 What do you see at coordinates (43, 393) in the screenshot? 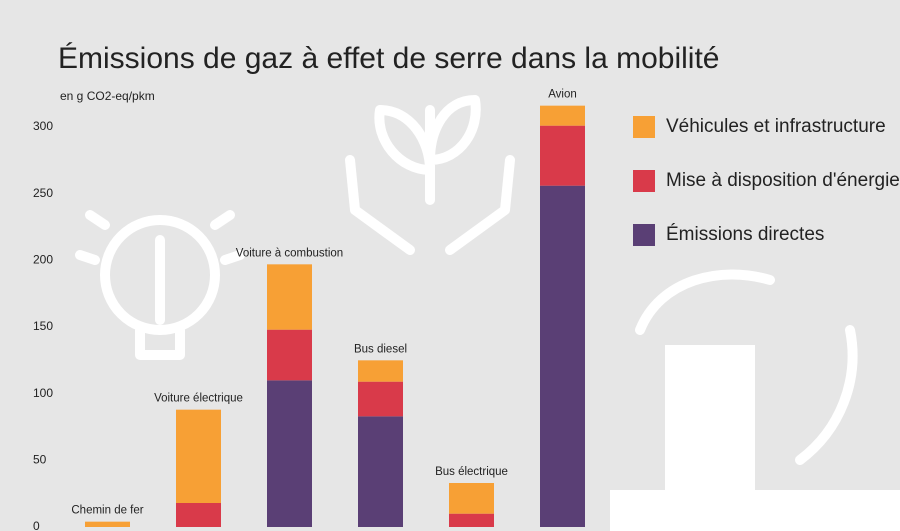
I see `y-tick-label: 100` at bounding box center [43, 393].